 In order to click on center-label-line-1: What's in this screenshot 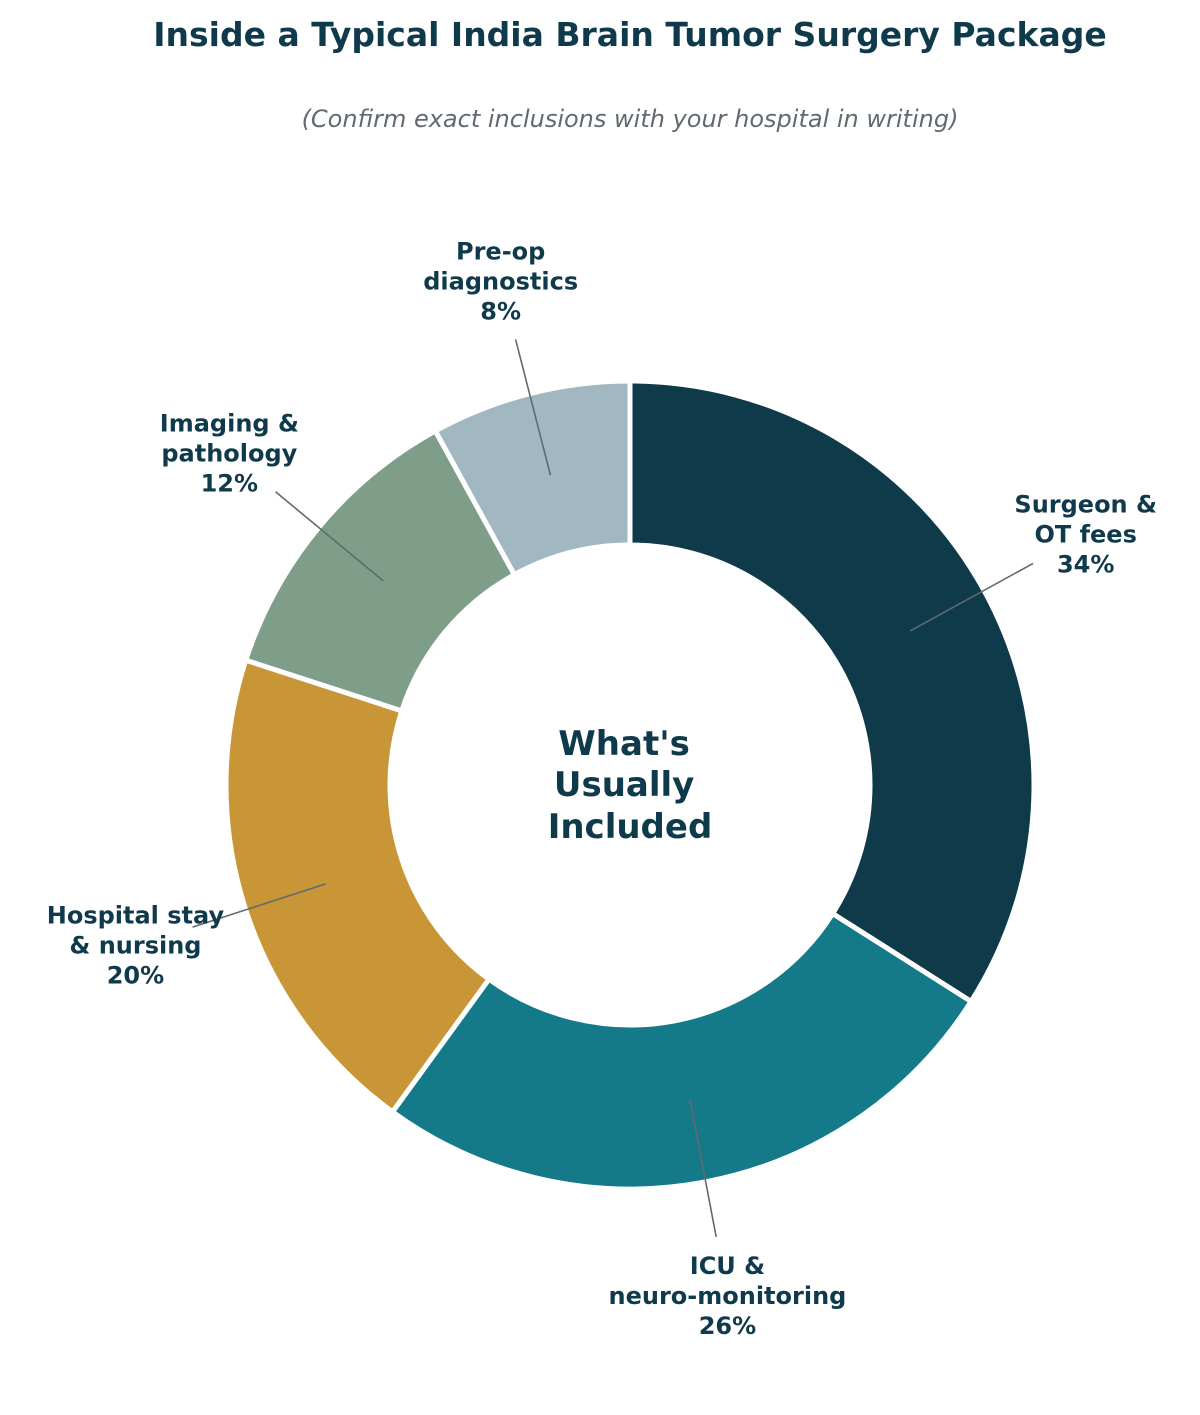, I will do `click(624, 744)`.